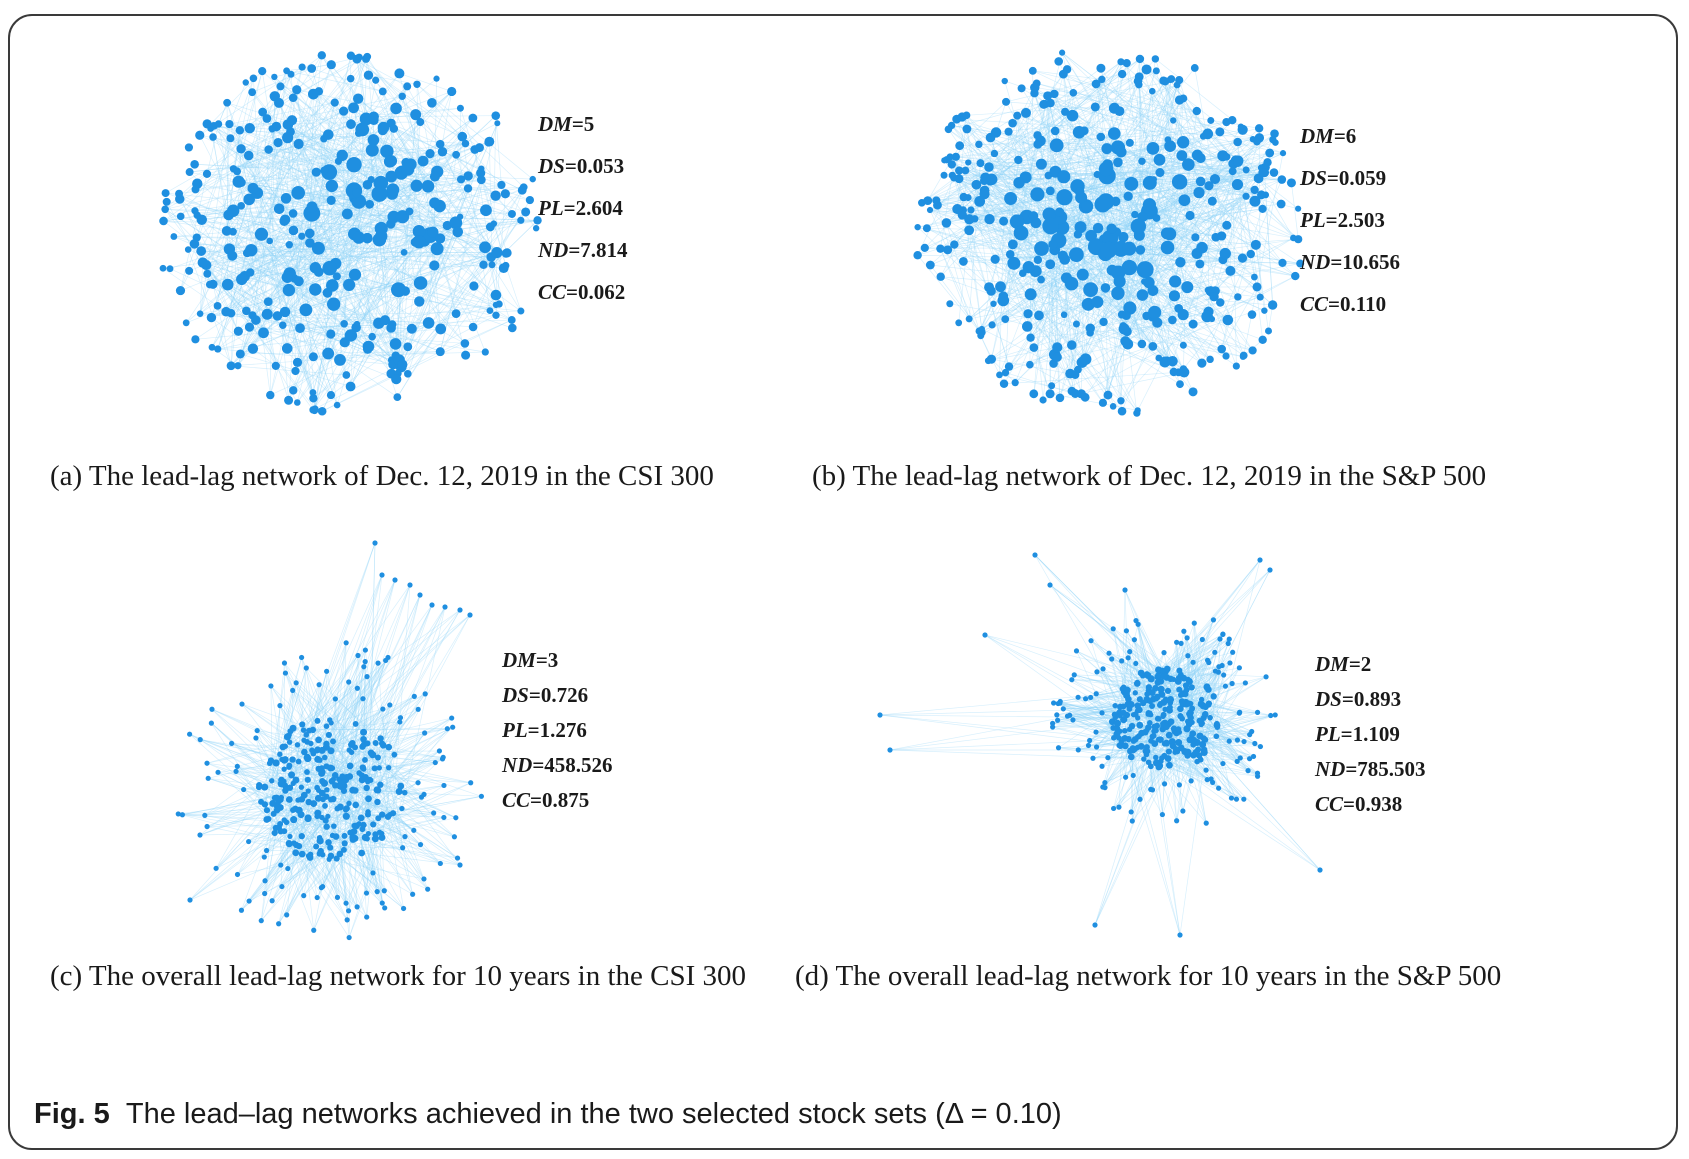 The height and width of the screenshot is (1159, 1689). What do you see at coordinates (1100, 741) in the screenshot?
I see `panel-d` at bounding box center [1100, 741].